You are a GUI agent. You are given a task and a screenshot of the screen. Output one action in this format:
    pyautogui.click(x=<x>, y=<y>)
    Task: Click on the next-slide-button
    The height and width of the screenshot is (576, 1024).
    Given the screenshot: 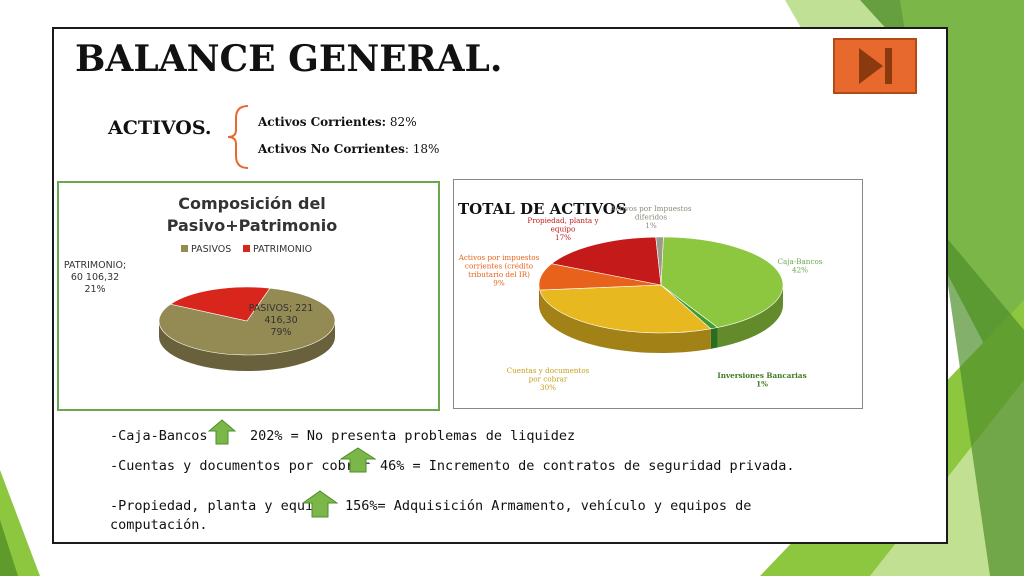 What is the action you would take?
    pyautogui.click(x=875, y=66)
    